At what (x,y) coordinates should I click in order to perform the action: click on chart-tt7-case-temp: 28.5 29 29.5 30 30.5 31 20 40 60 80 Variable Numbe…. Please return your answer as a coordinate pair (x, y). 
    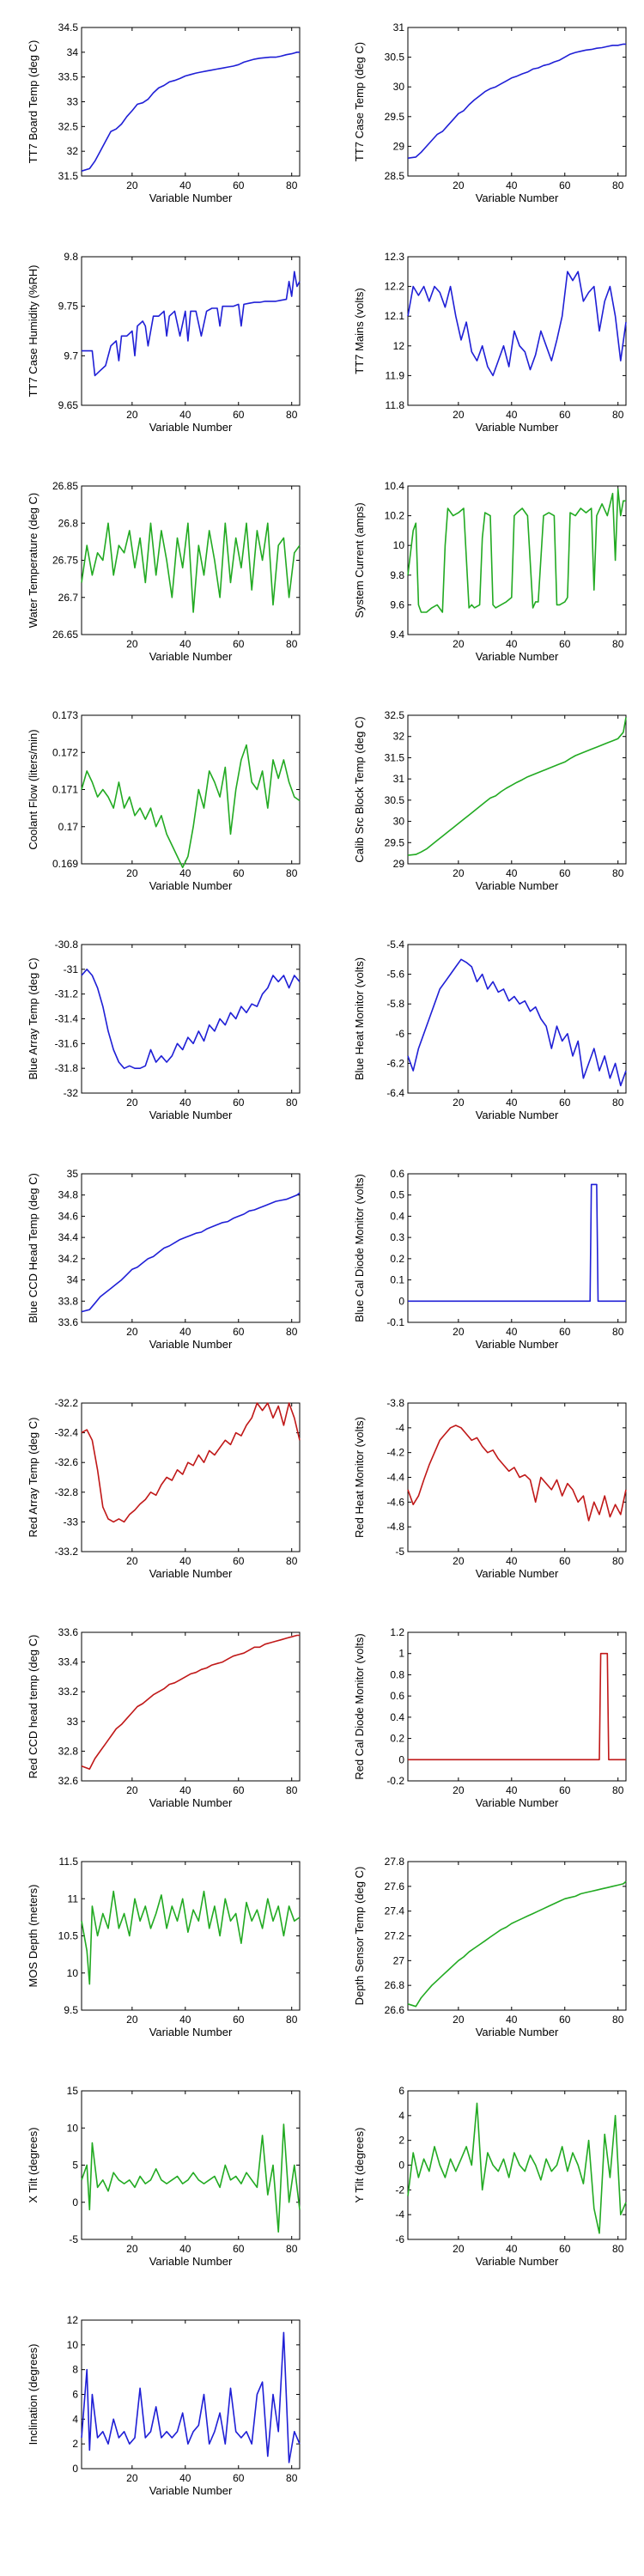
    Looking at the image, I should click on (490, 112).